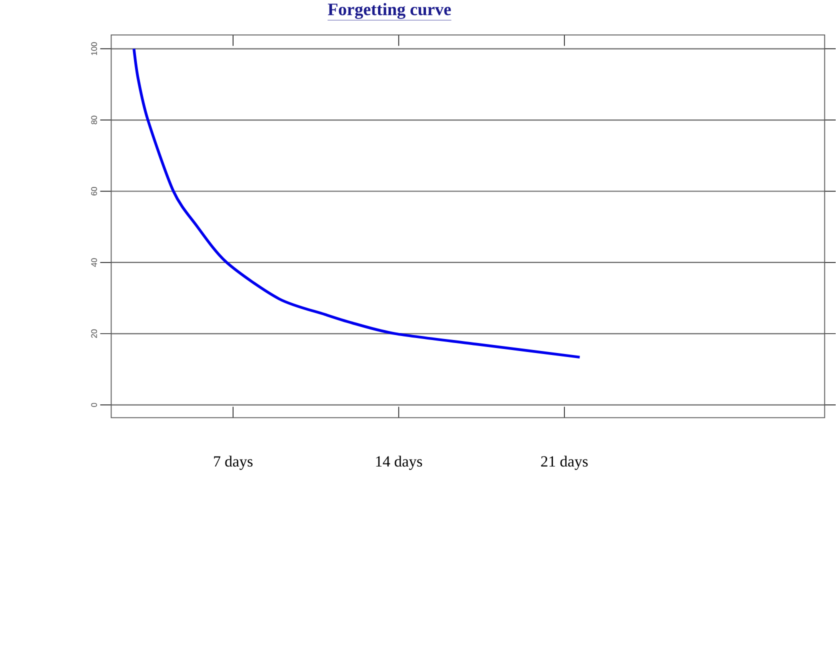 This screenshot has height=667, width=836. What do you see at coordinates (94, 120) in the screenshot?
I see `y-tick-label: 80` at bounding box center [94, 120].